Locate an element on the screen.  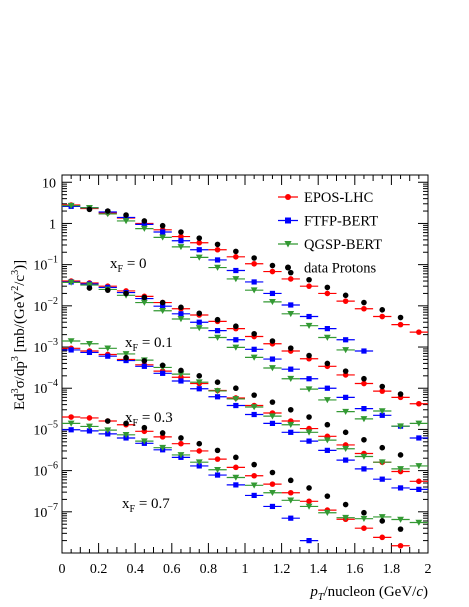
x-tick-label: 1.2 is located at coordinates (282, 569).